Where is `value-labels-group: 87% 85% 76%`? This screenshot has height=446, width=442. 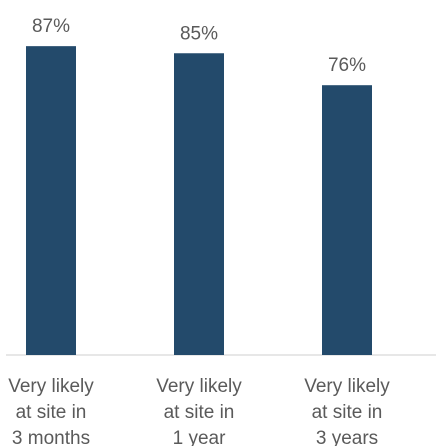 value-labels-group: 87% 85% 76% is located at coordinates (199, 46).